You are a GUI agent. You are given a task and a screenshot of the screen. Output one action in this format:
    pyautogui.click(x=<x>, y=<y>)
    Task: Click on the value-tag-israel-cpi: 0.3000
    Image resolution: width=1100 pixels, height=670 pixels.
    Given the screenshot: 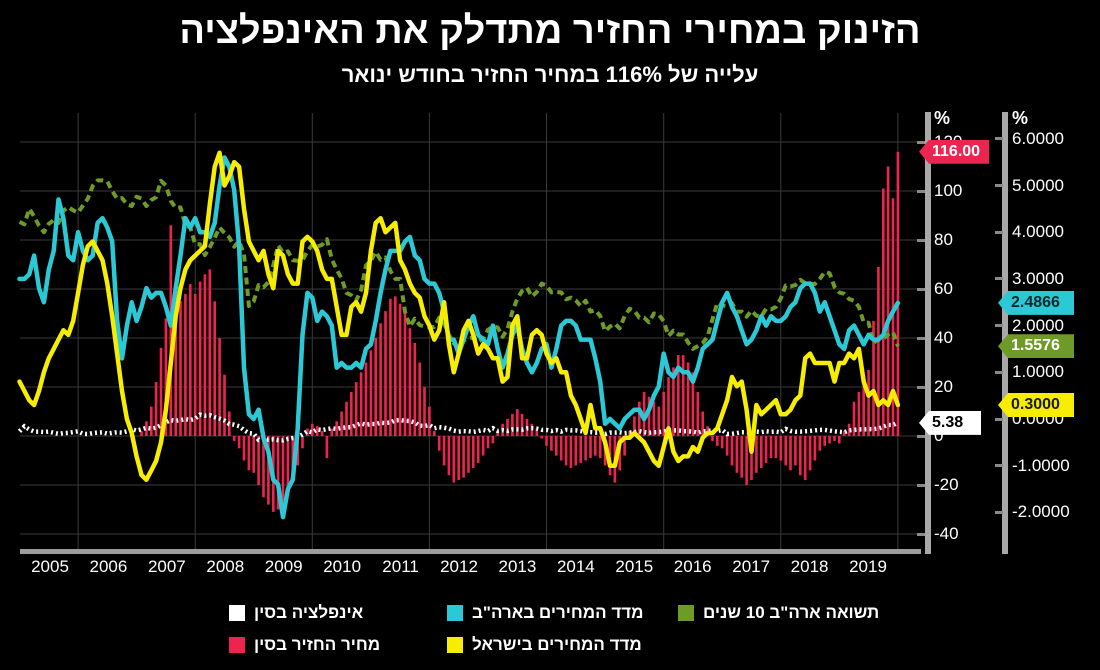 What is the action you would take?
    pyautogui.click(x=1036, y=404)
    